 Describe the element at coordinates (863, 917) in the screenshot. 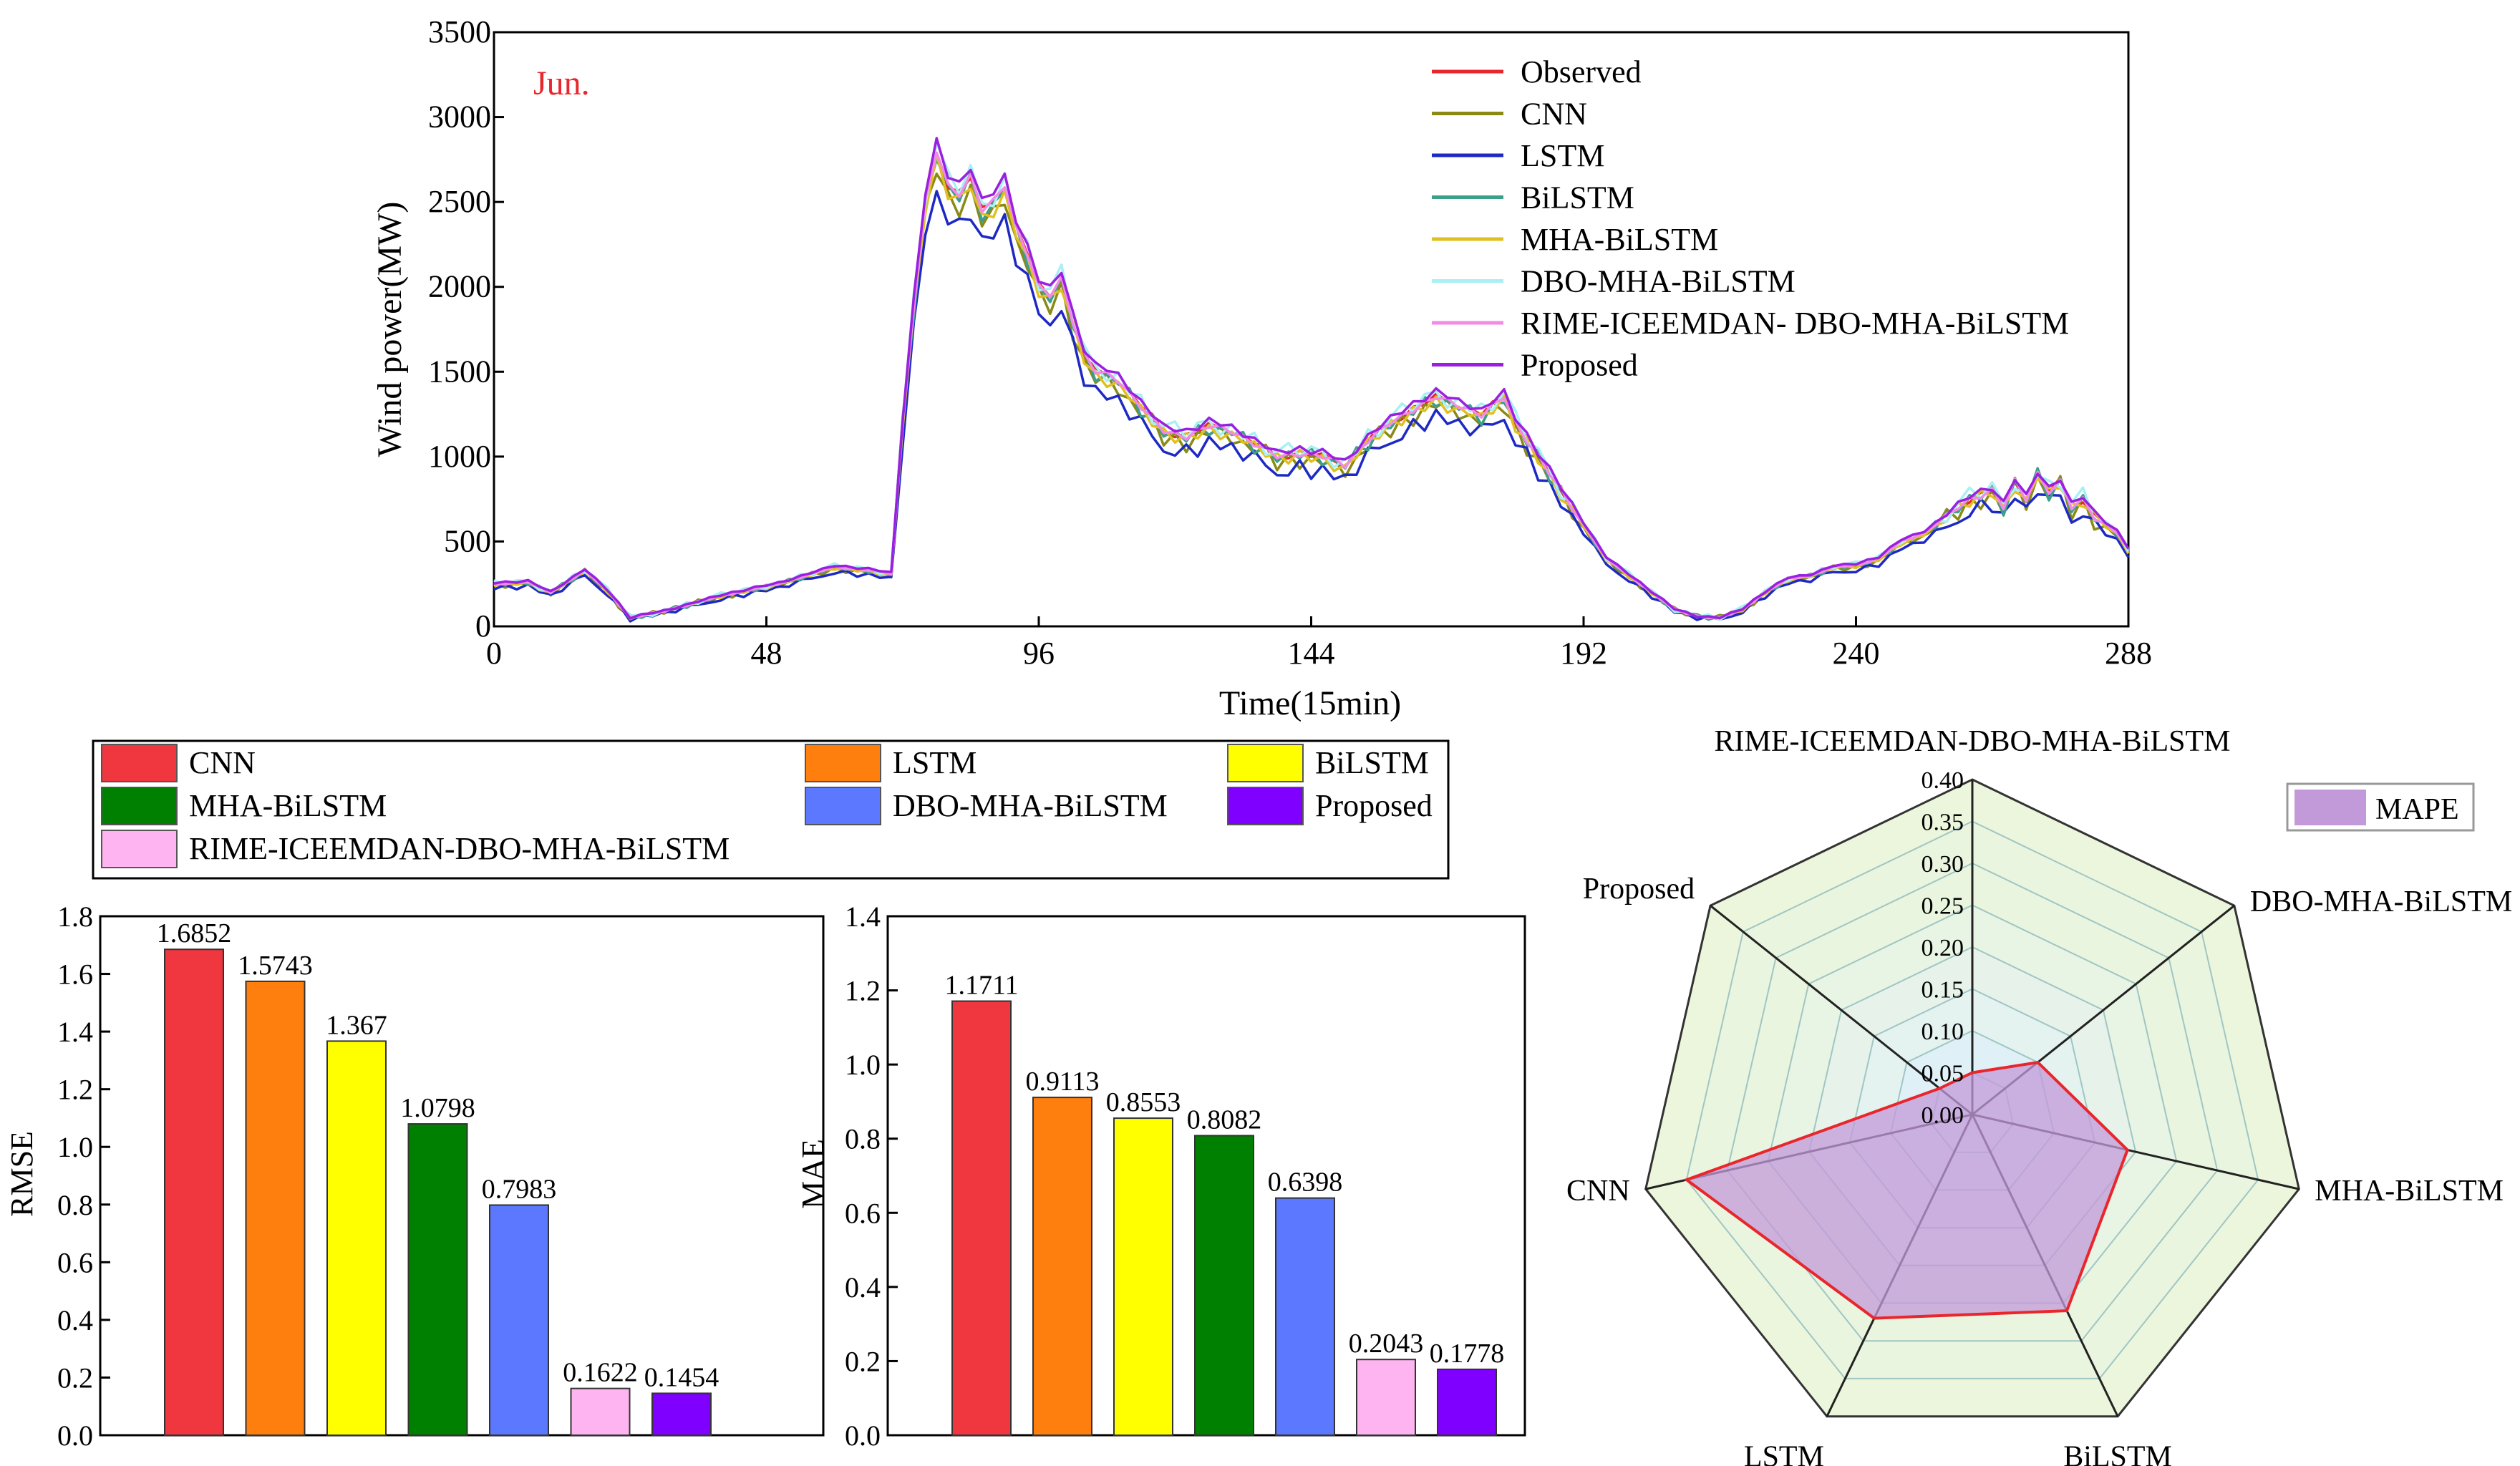

I see `bar-y-tick-label: 1.4` at that location.